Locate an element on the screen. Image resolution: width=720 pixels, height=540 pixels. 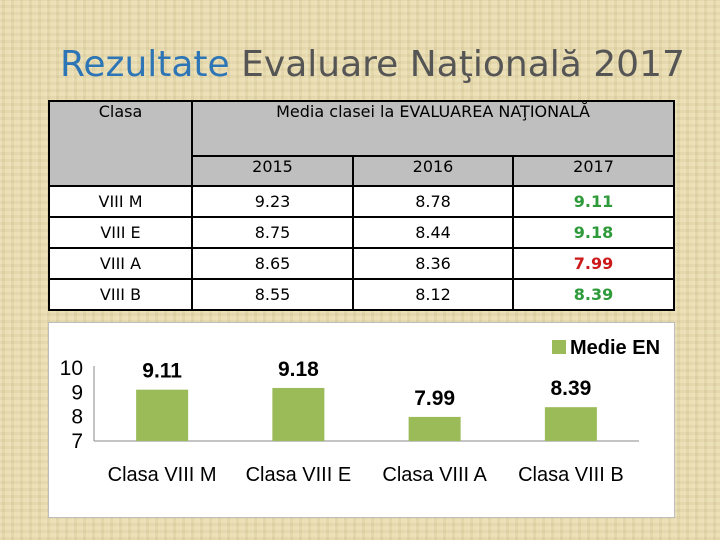
class-cell: VIII B is located at coordinates (120, 294).